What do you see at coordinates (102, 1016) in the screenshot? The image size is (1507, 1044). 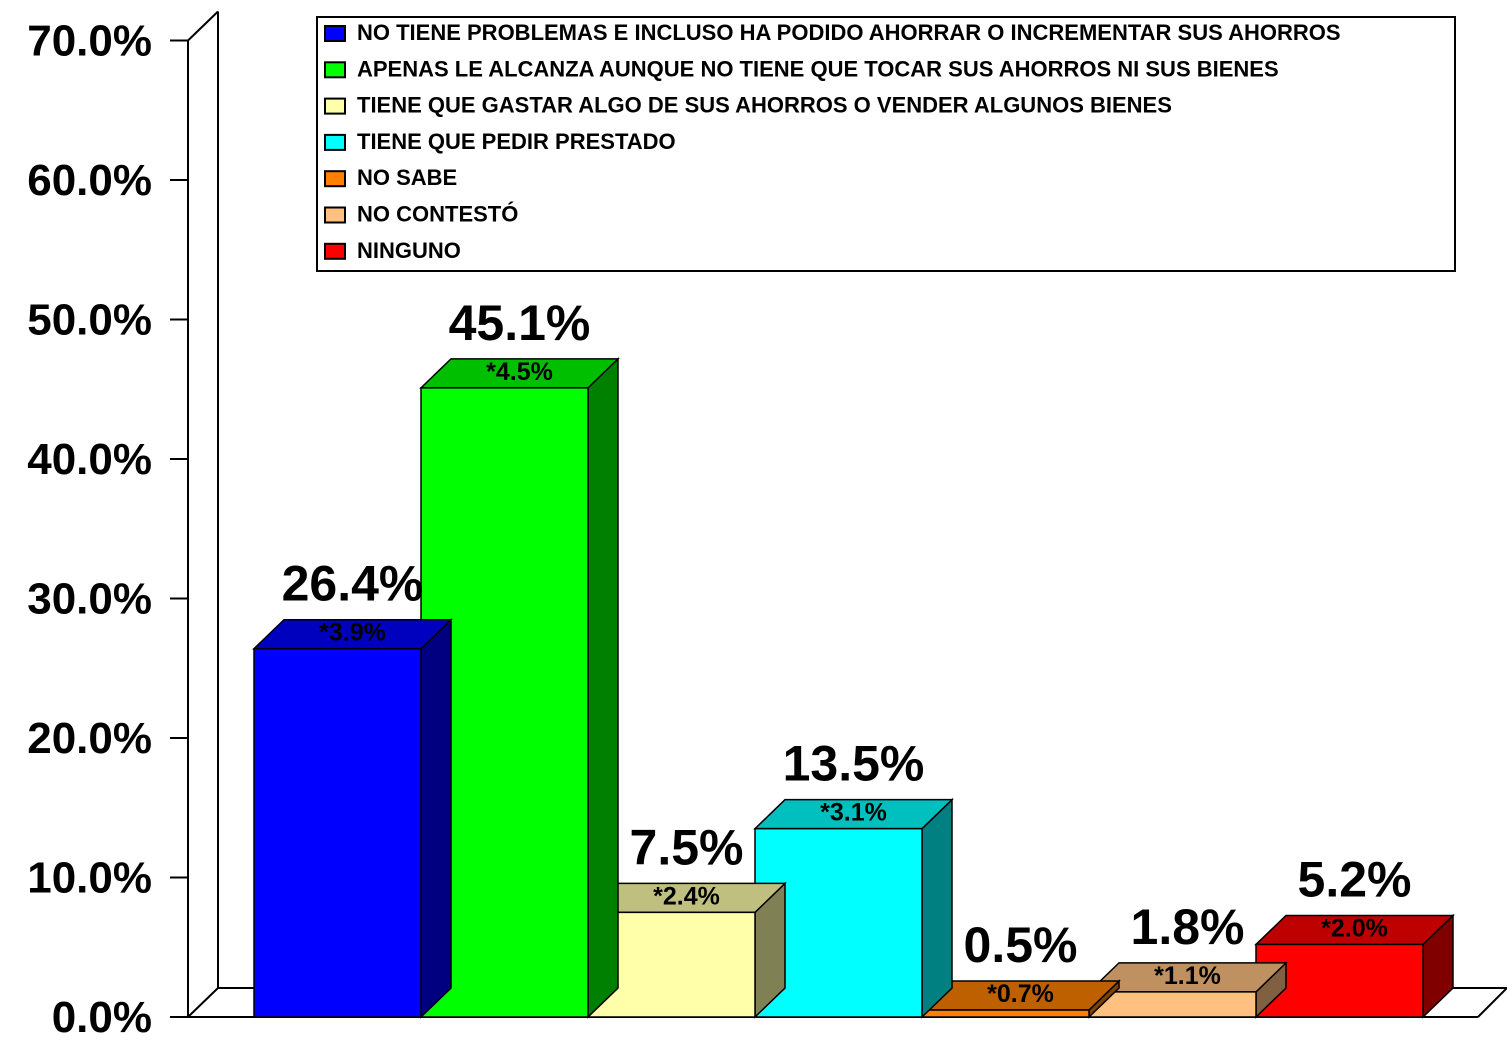 I see `y-tick-label: 0.0%` at bounding box center [102, 1016].